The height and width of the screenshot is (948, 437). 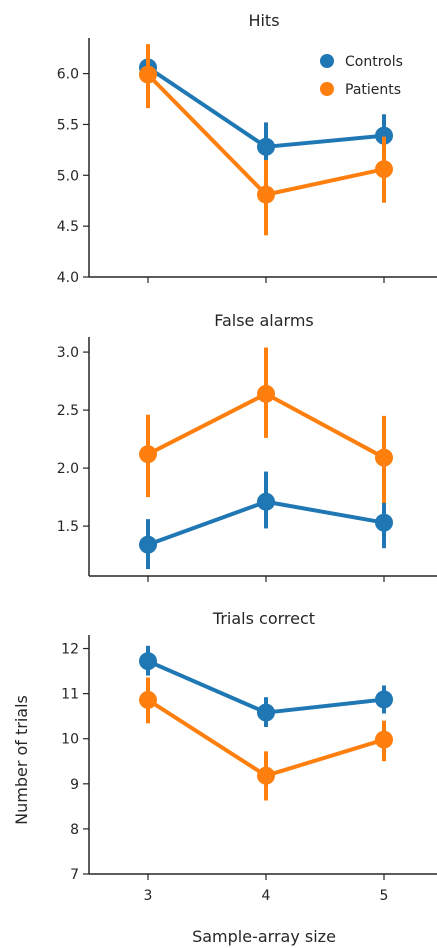 What do you see at coordinates (263, 618) in the screenshot?
I see `trials-correct-title: Trials correct` at bounding box center [263, 618].